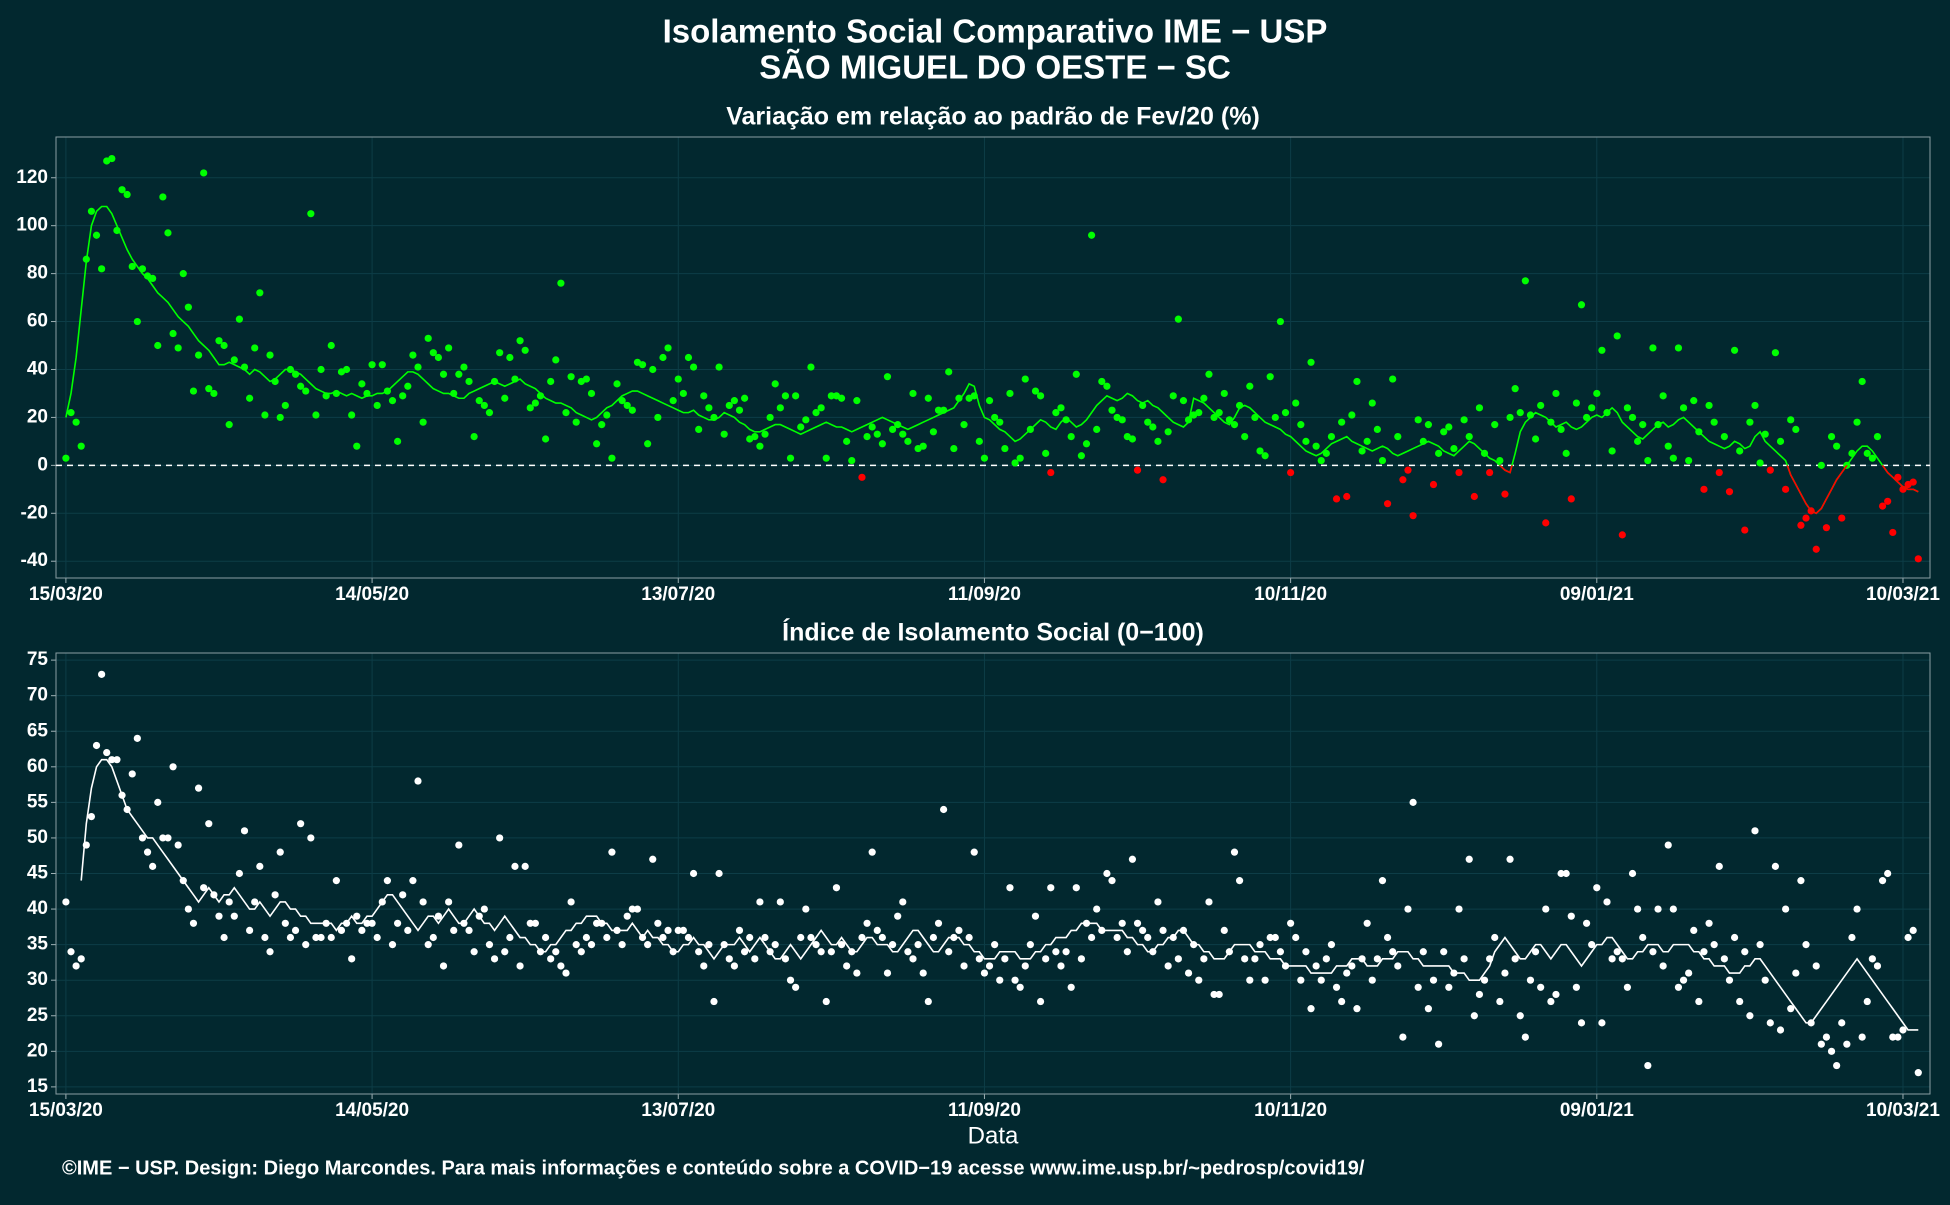 The height and width of the screenshot is (1205, 1950). Describe the element at coordinates (66, 594) in the screenshot. I see `x-tick-label: 15/03/20` at that location.